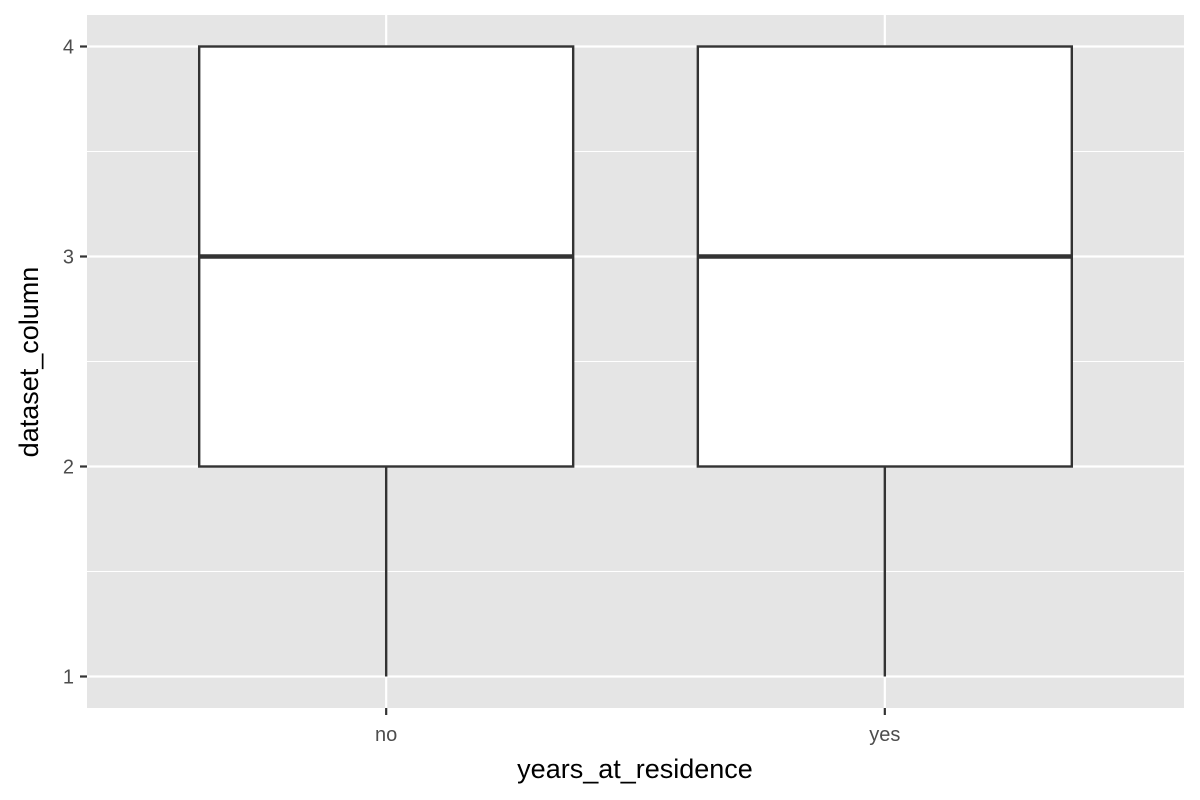  Describe the element at coordinates (29, 362) in the screenshot. I see `y-axis-title: dataset_column` at that location.